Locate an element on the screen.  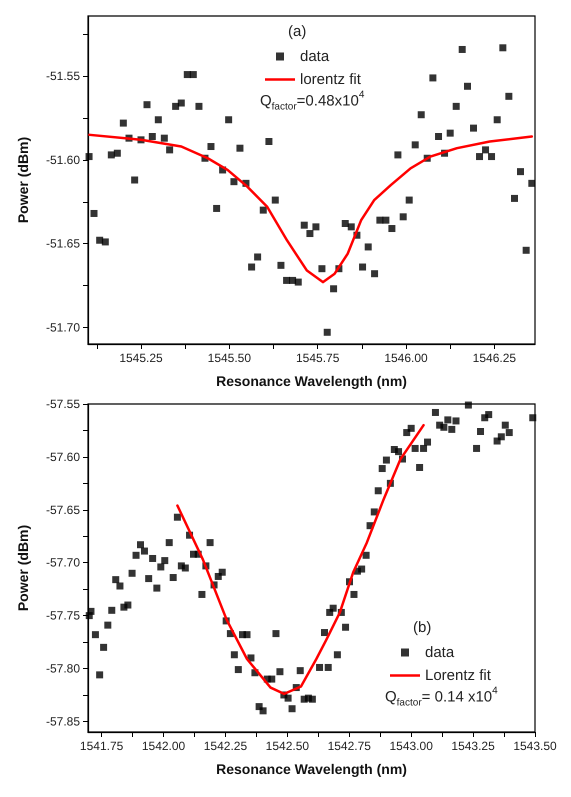
y-tick-label: -51.60 is located at coordinates (63, 159).